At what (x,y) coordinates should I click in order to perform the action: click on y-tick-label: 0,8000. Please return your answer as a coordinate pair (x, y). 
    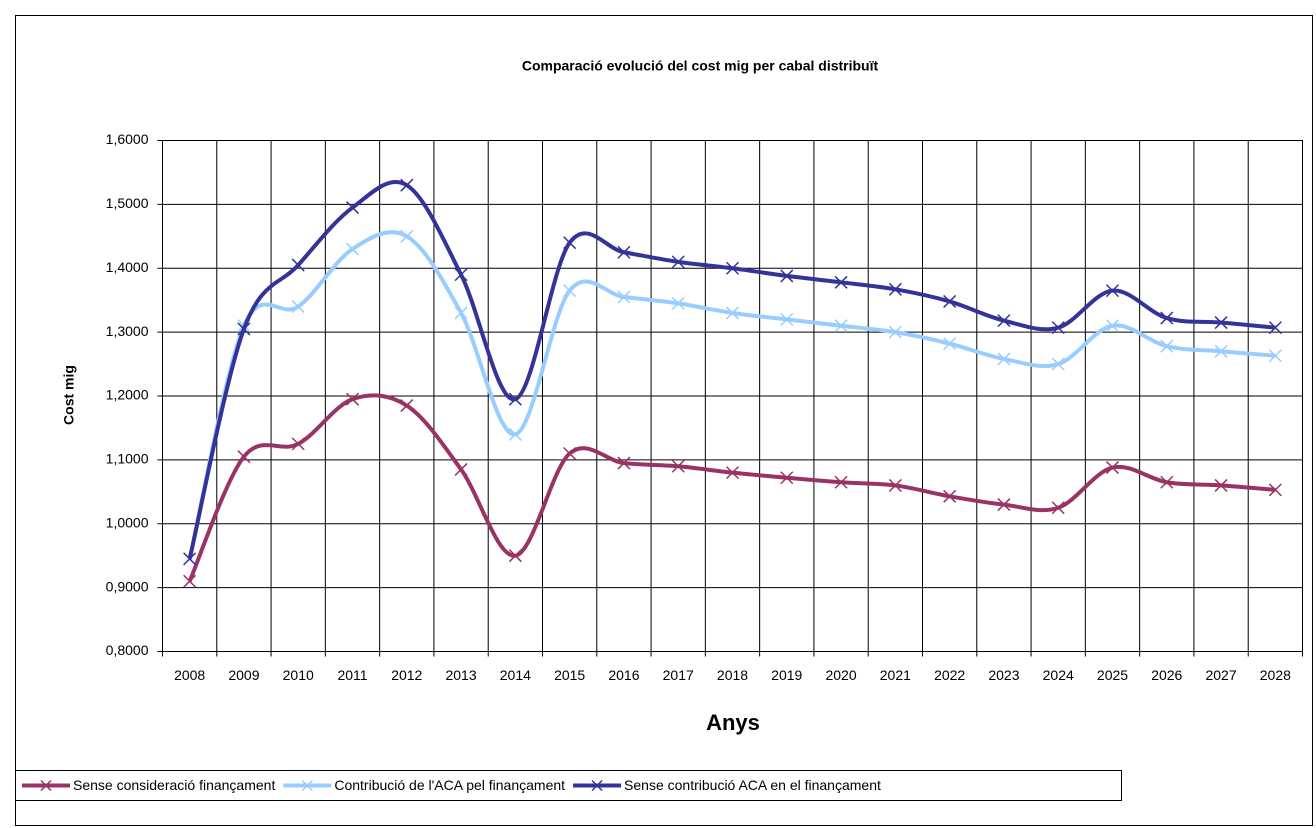
    Looking at the image, I should click on (127, 650).